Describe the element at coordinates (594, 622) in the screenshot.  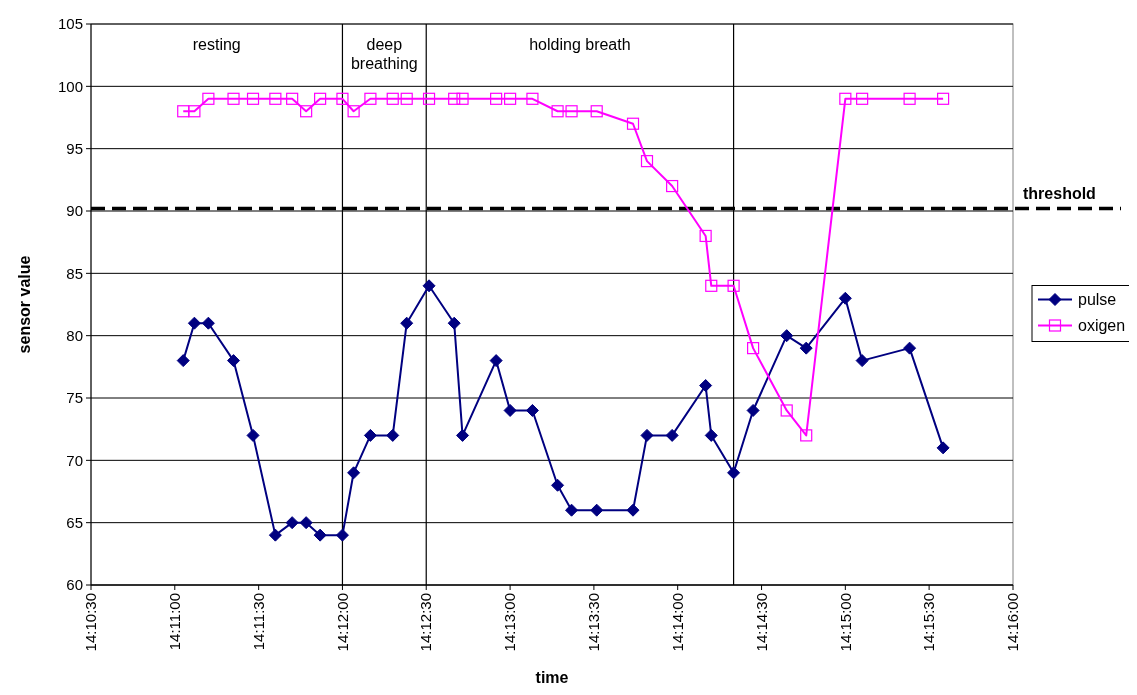
I see `x-tick-label: 14:13:30` at that location.